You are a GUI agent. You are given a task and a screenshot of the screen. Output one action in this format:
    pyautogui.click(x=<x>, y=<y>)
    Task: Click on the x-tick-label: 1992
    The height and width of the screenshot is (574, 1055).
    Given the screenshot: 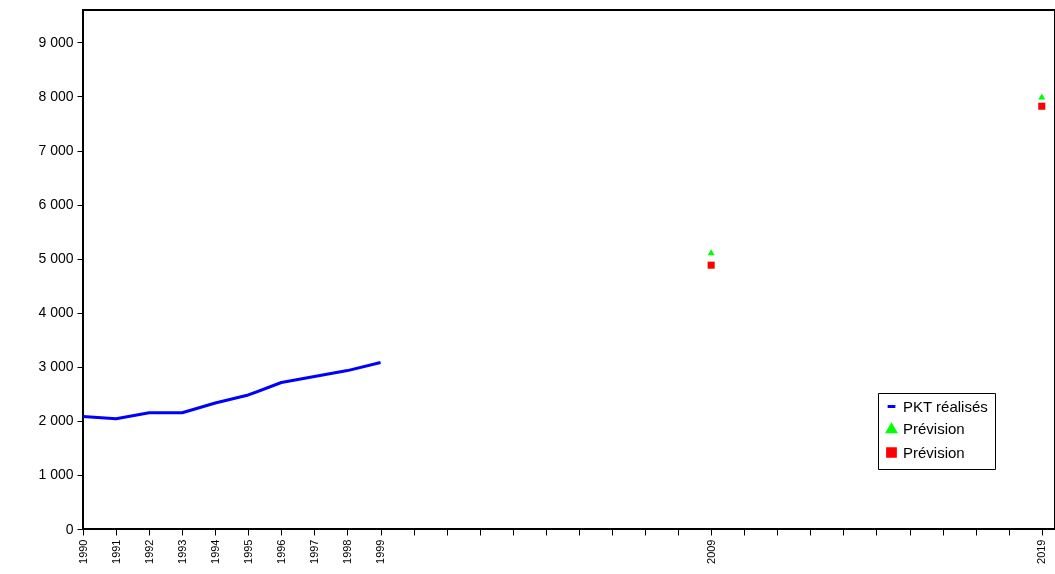 What is the action you would take?
    pyautogui.click(x=148, y=551)
    